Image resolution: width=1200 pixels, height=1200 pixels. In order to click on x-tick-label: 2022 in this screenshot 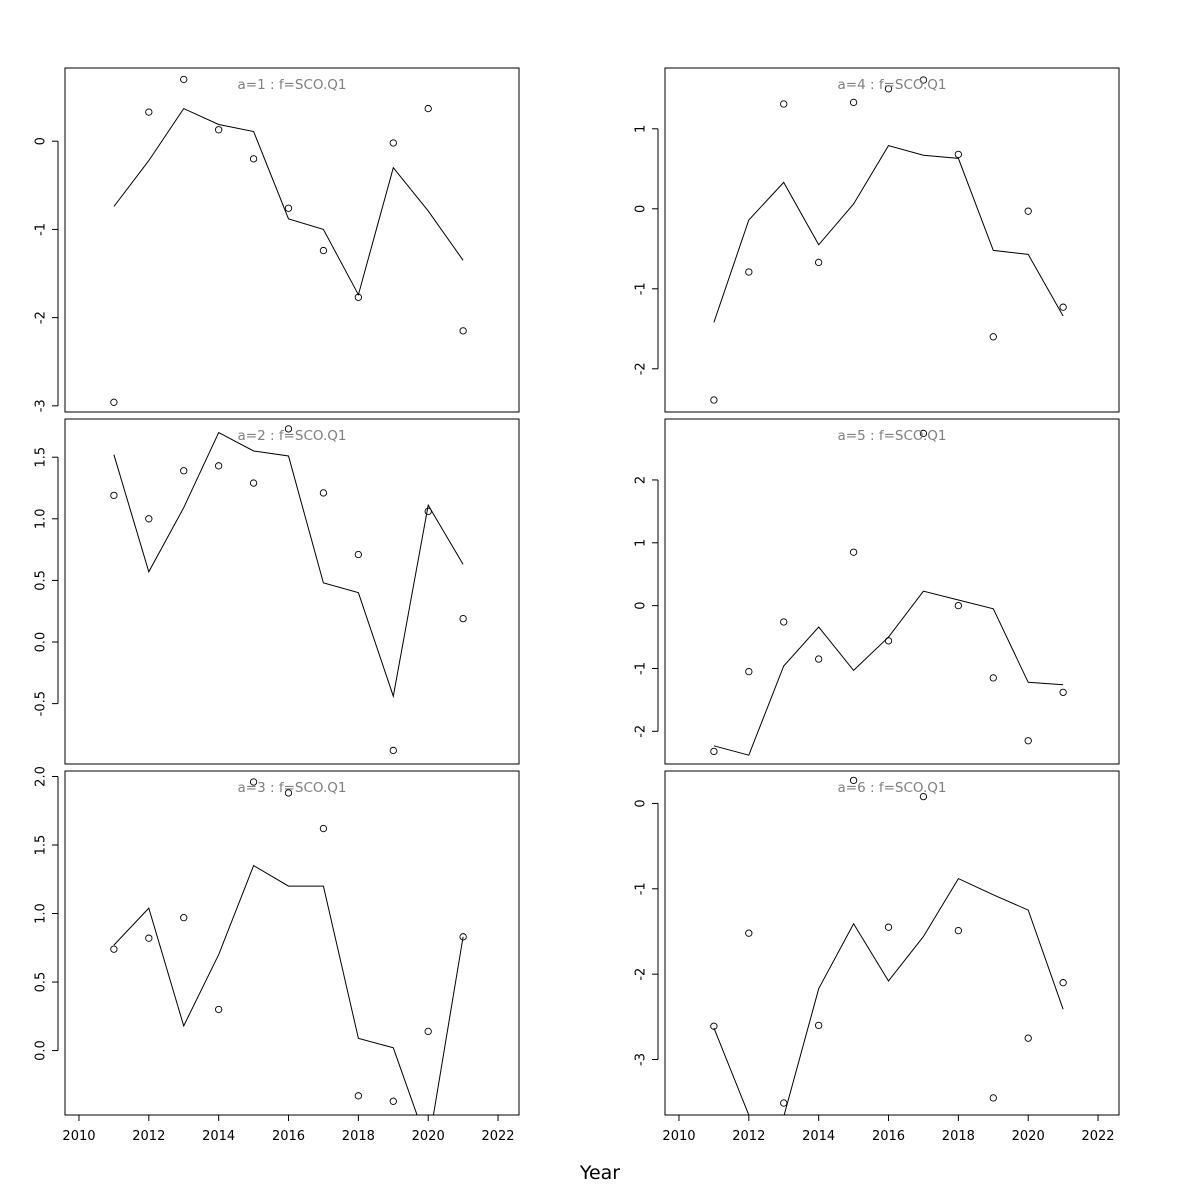, I will do `click(497, 1136)`.